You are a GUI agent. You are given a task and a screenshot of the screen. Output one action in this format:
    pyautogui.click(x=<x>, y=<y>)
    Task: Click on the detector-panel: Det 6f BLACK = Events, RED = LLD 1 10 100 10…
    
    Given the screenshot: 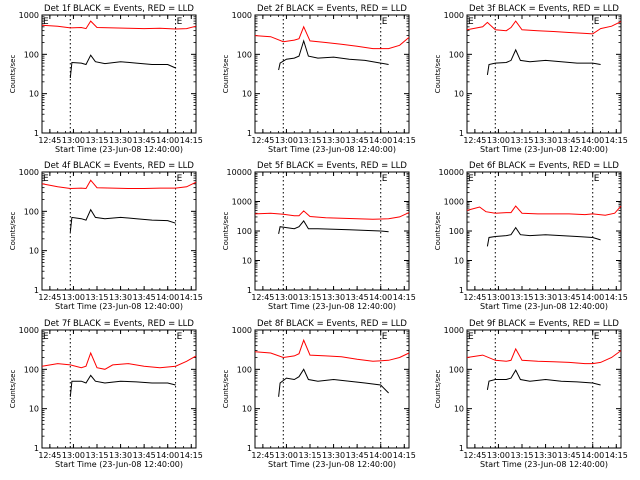 What is the action you would take?
    pyautogui.click(x=531, y=236)
    